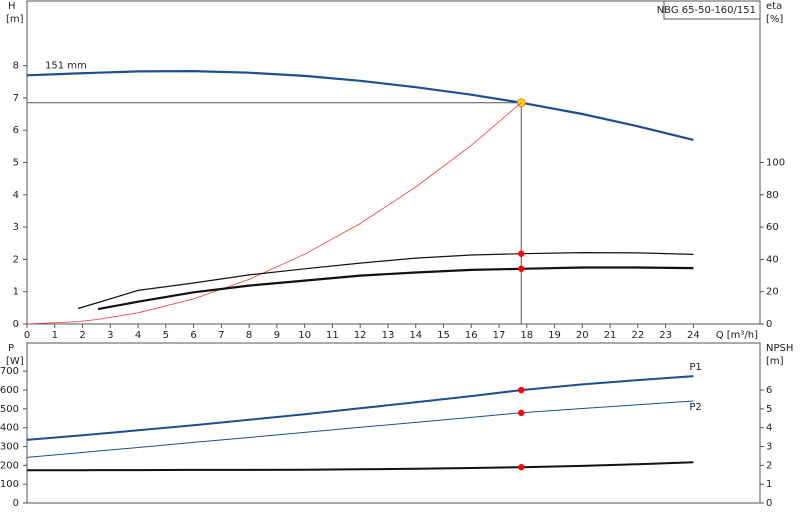 This screenshot has height=520, width=800. Describe the element at coordinates (554, 335) in the screenshot. I see `x-tick-label: 19` at that location.